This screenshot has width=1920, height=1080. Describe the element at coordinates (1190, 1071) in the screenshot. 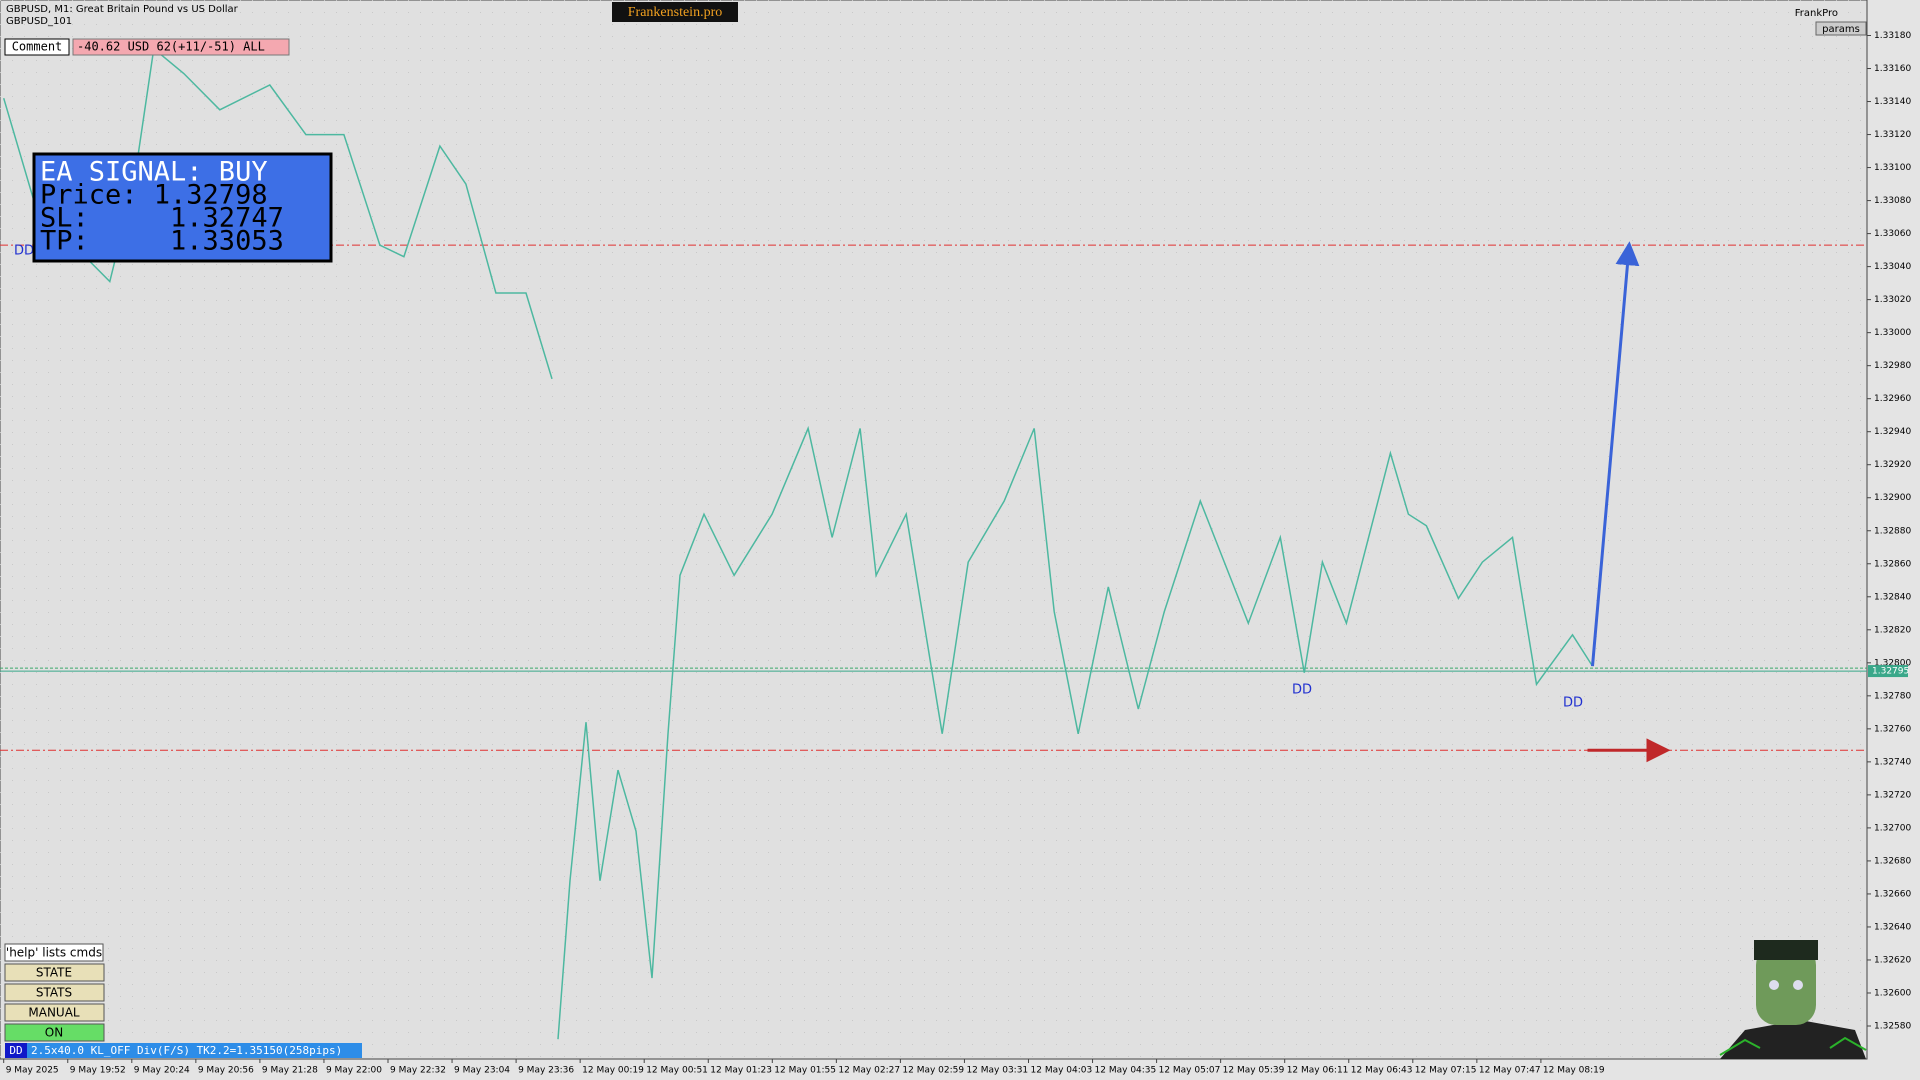

I see `time-label: 12 May 05:07` at that location.